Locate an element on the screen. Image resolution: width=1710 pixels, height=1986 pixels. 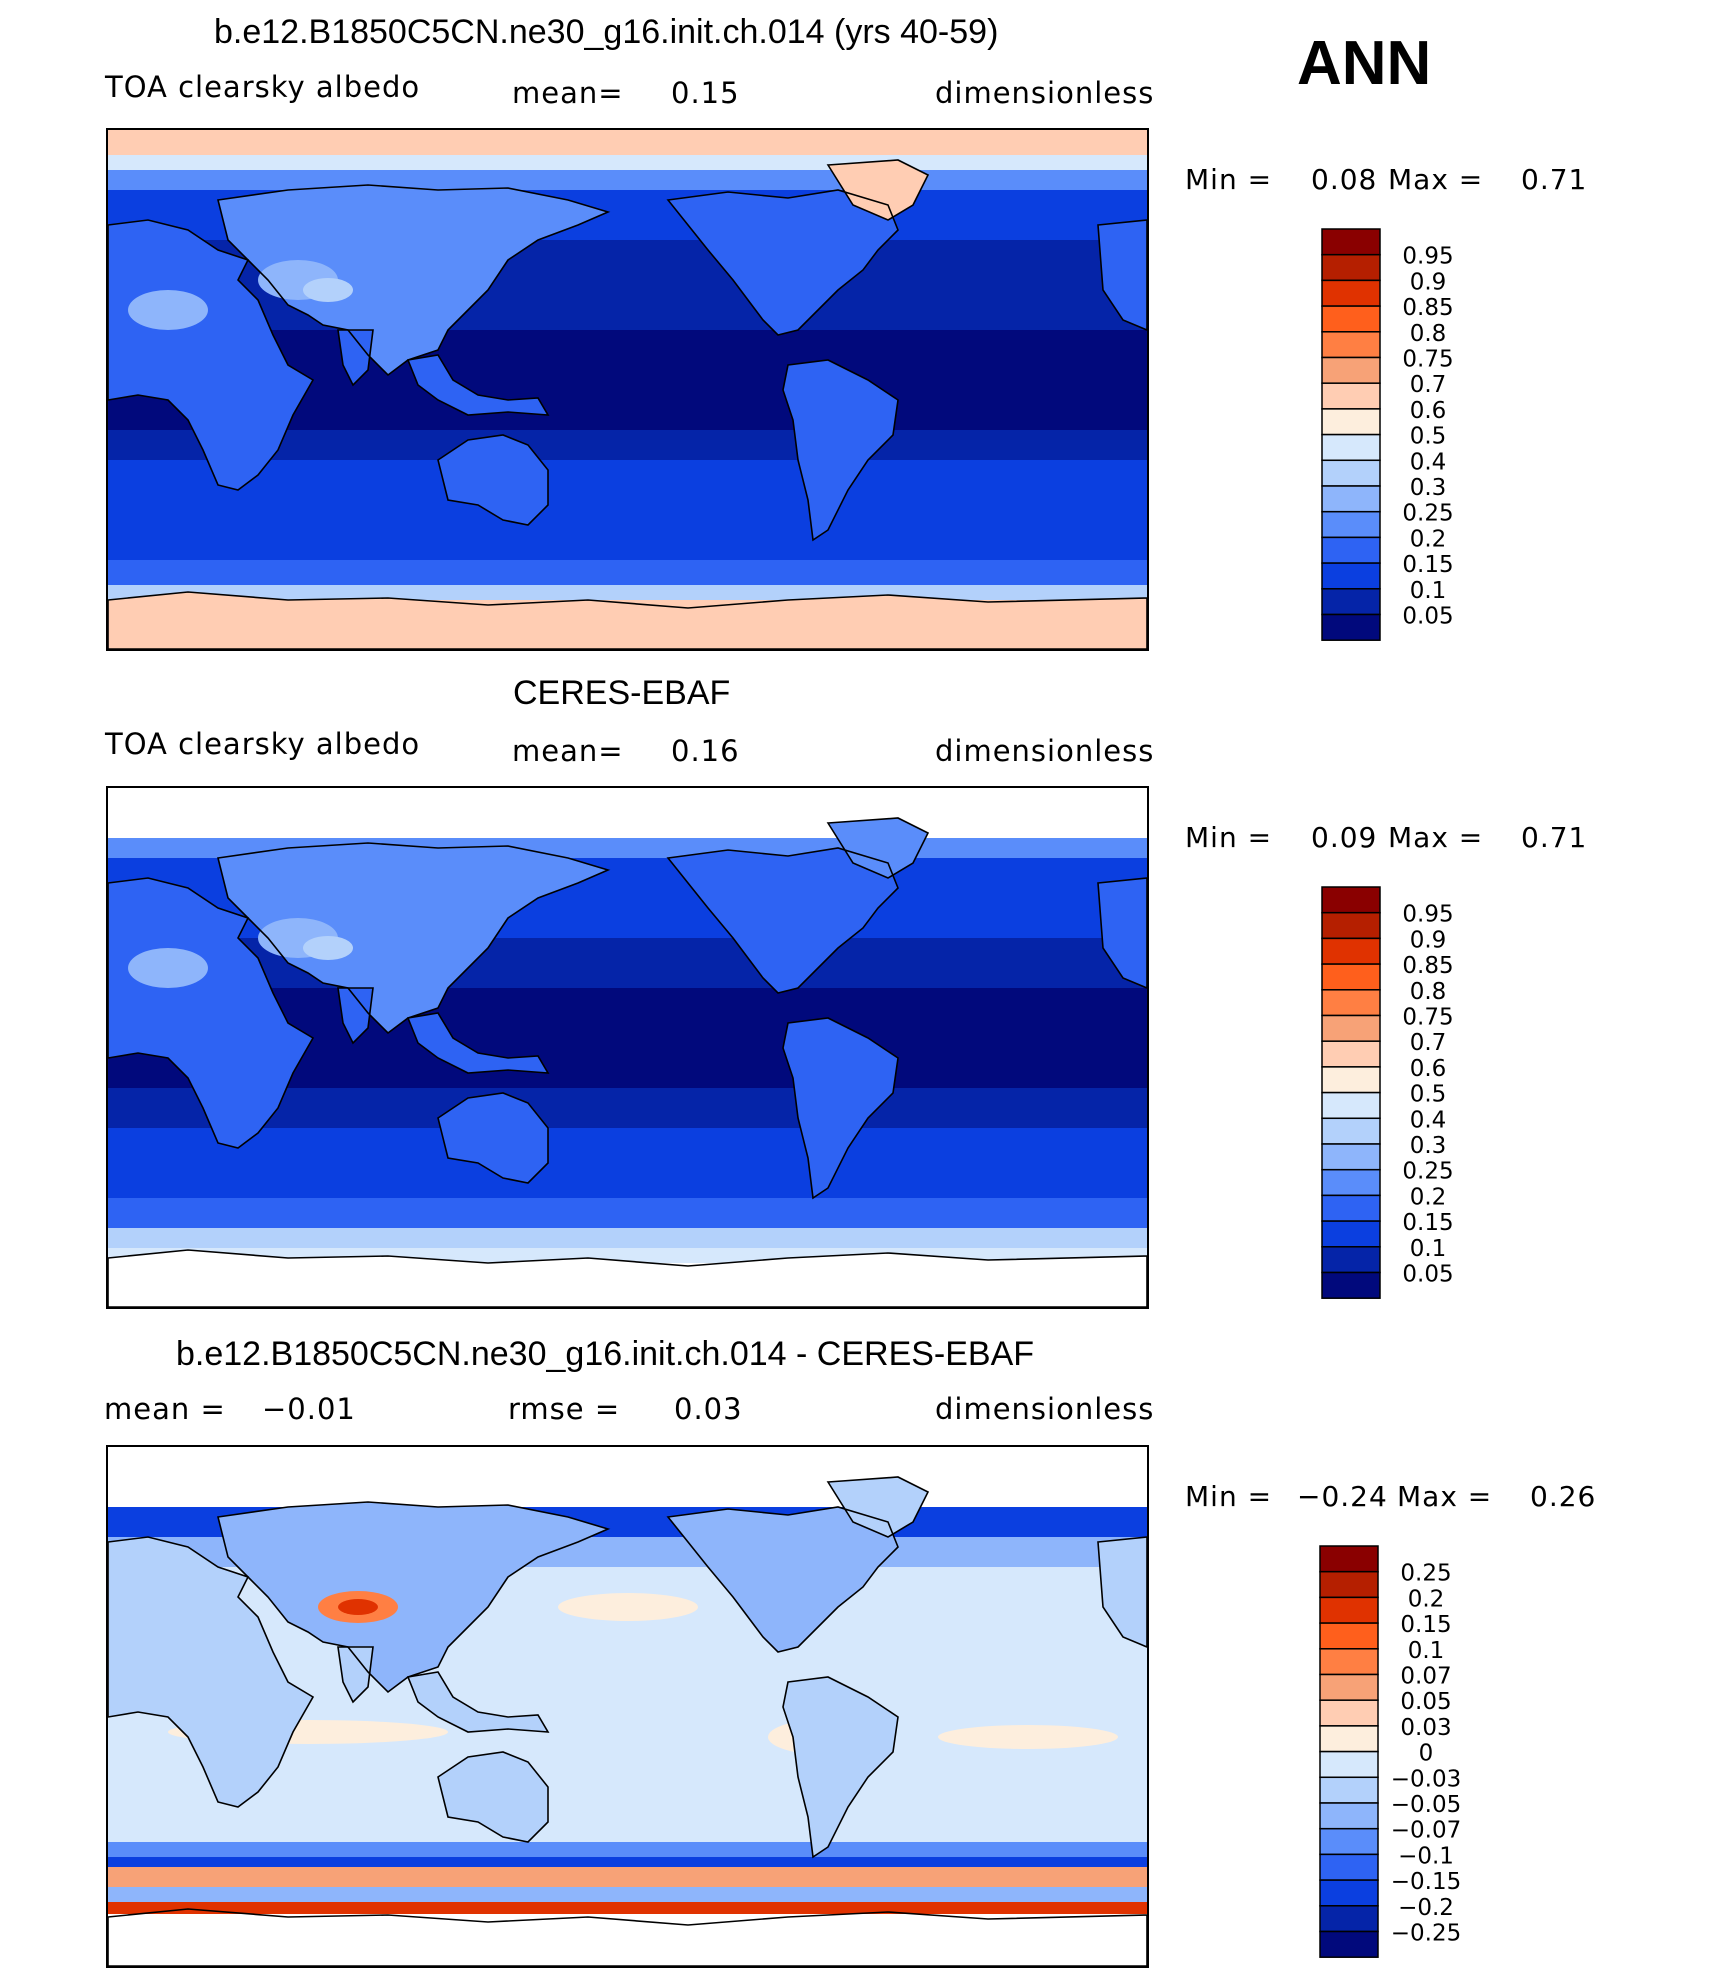
colorbar-tick-label: −0.05 is located at coordinates (1426, 1805).